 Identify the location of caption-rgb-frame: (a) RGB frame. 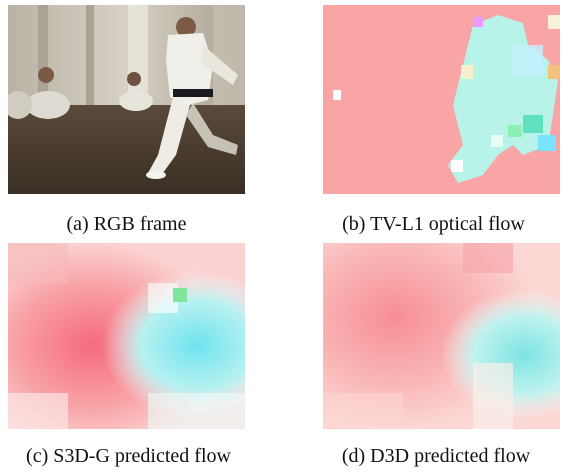
(126, 224).